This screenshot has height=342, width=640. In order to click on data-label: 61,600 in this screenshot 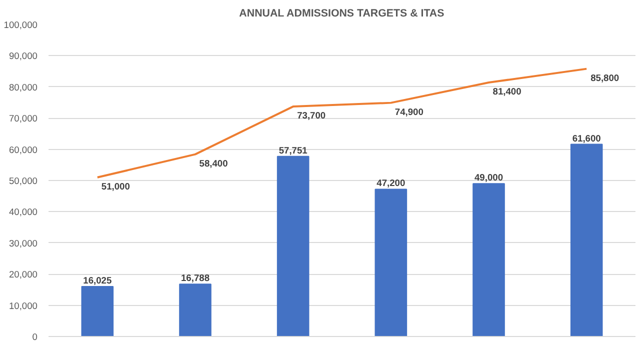, I will do `click(586, 138)`.